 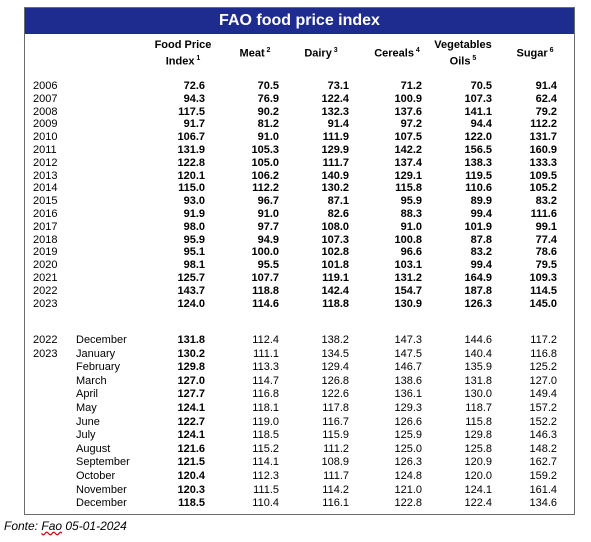 I want to click on table-cell: 110.6, so click(x=478, y=188).